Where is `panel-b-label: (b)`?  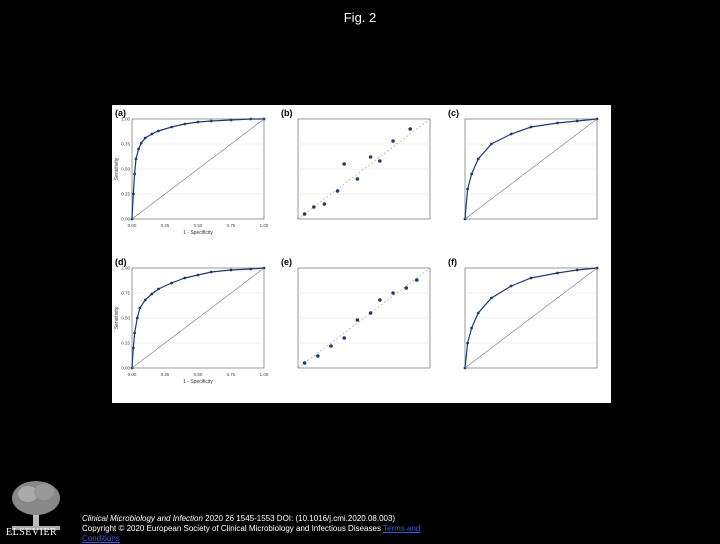
panel-b-label: (b) is located at coordinates (287, 113).